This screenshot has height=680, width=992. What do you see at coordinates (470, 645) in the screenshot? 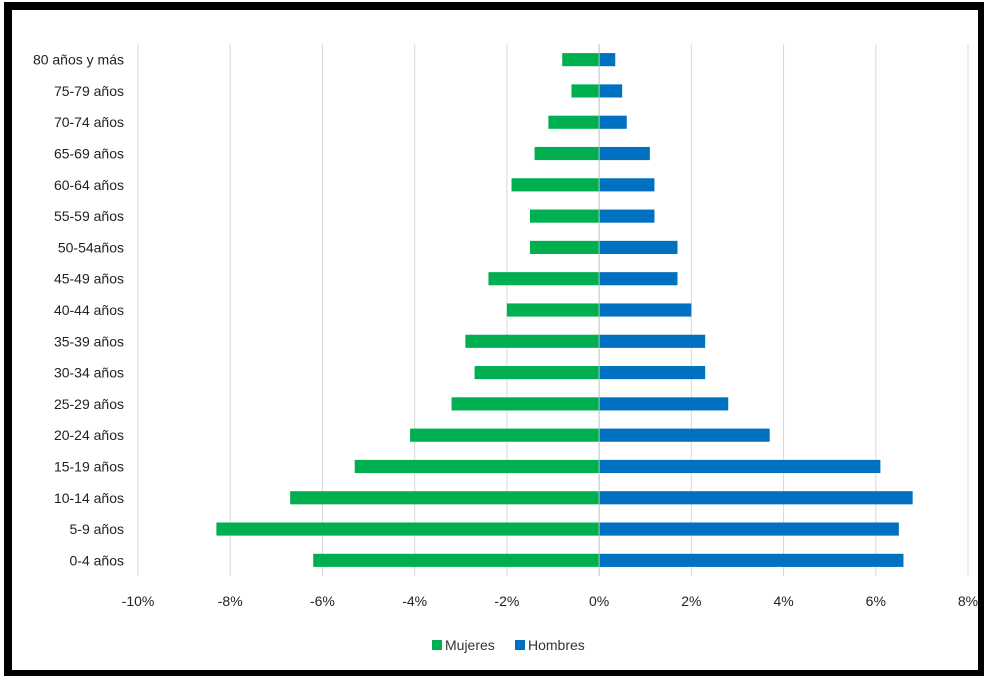
I see `legend-label-mujeres: Mujeres` at bounding box center [470, 645].